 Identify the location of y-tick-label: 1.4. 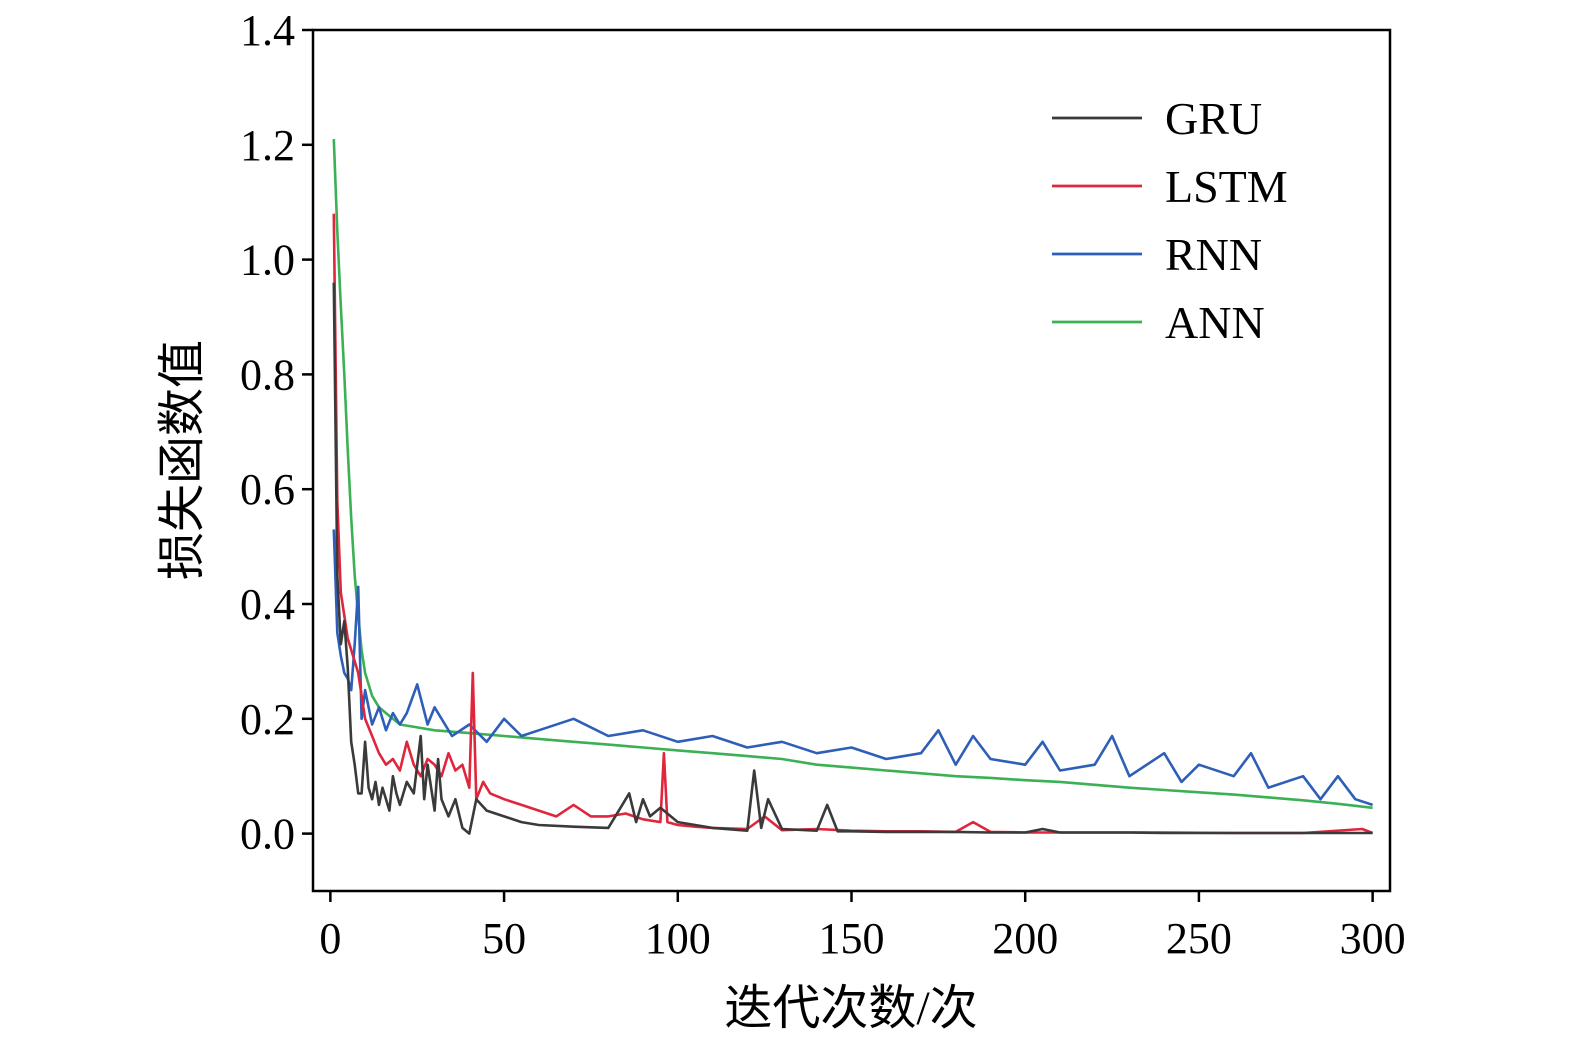
(267, 30).